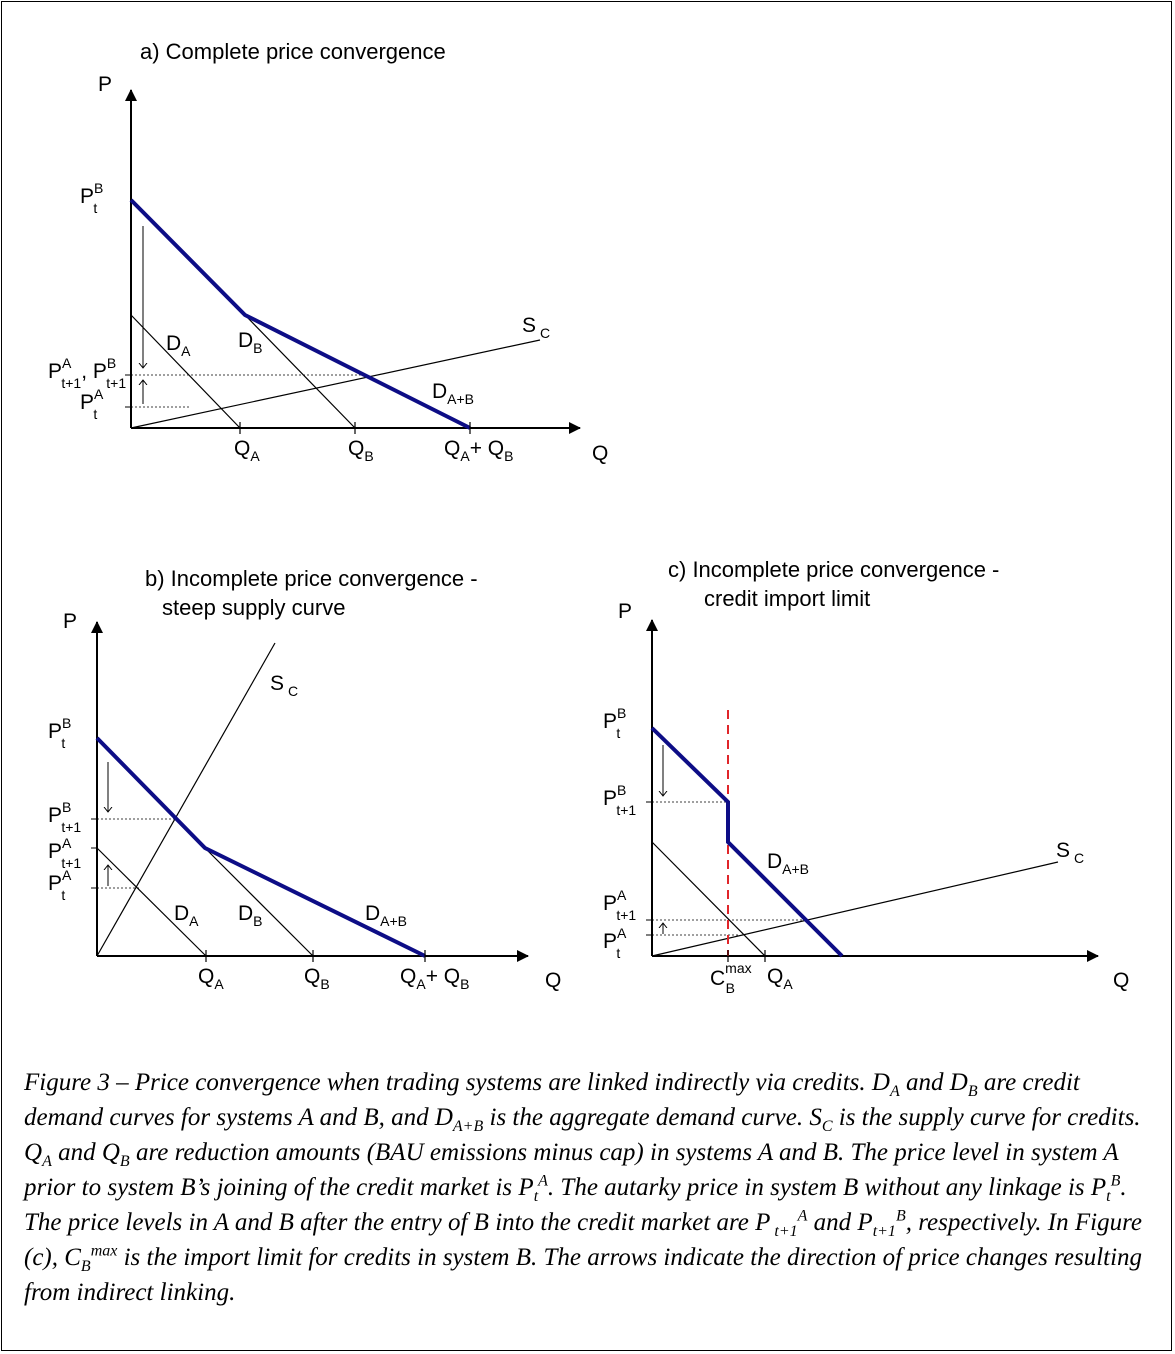 The height and width of the screenshot is (1354, 1175). Describe the element at coordinates (250, 342) in the screenshot. I see `panel-a-label-d-b: DB` at that location.